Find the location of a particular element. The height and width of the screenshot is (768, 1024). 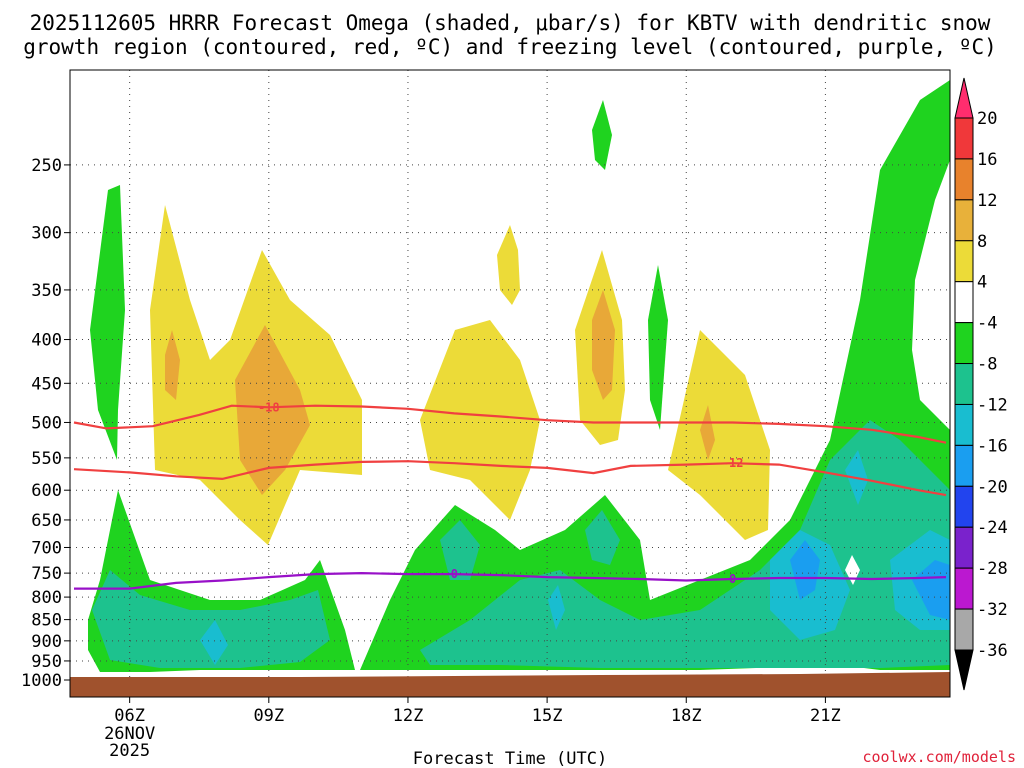

contour-label: -18 is located at coordinates (269, 407).